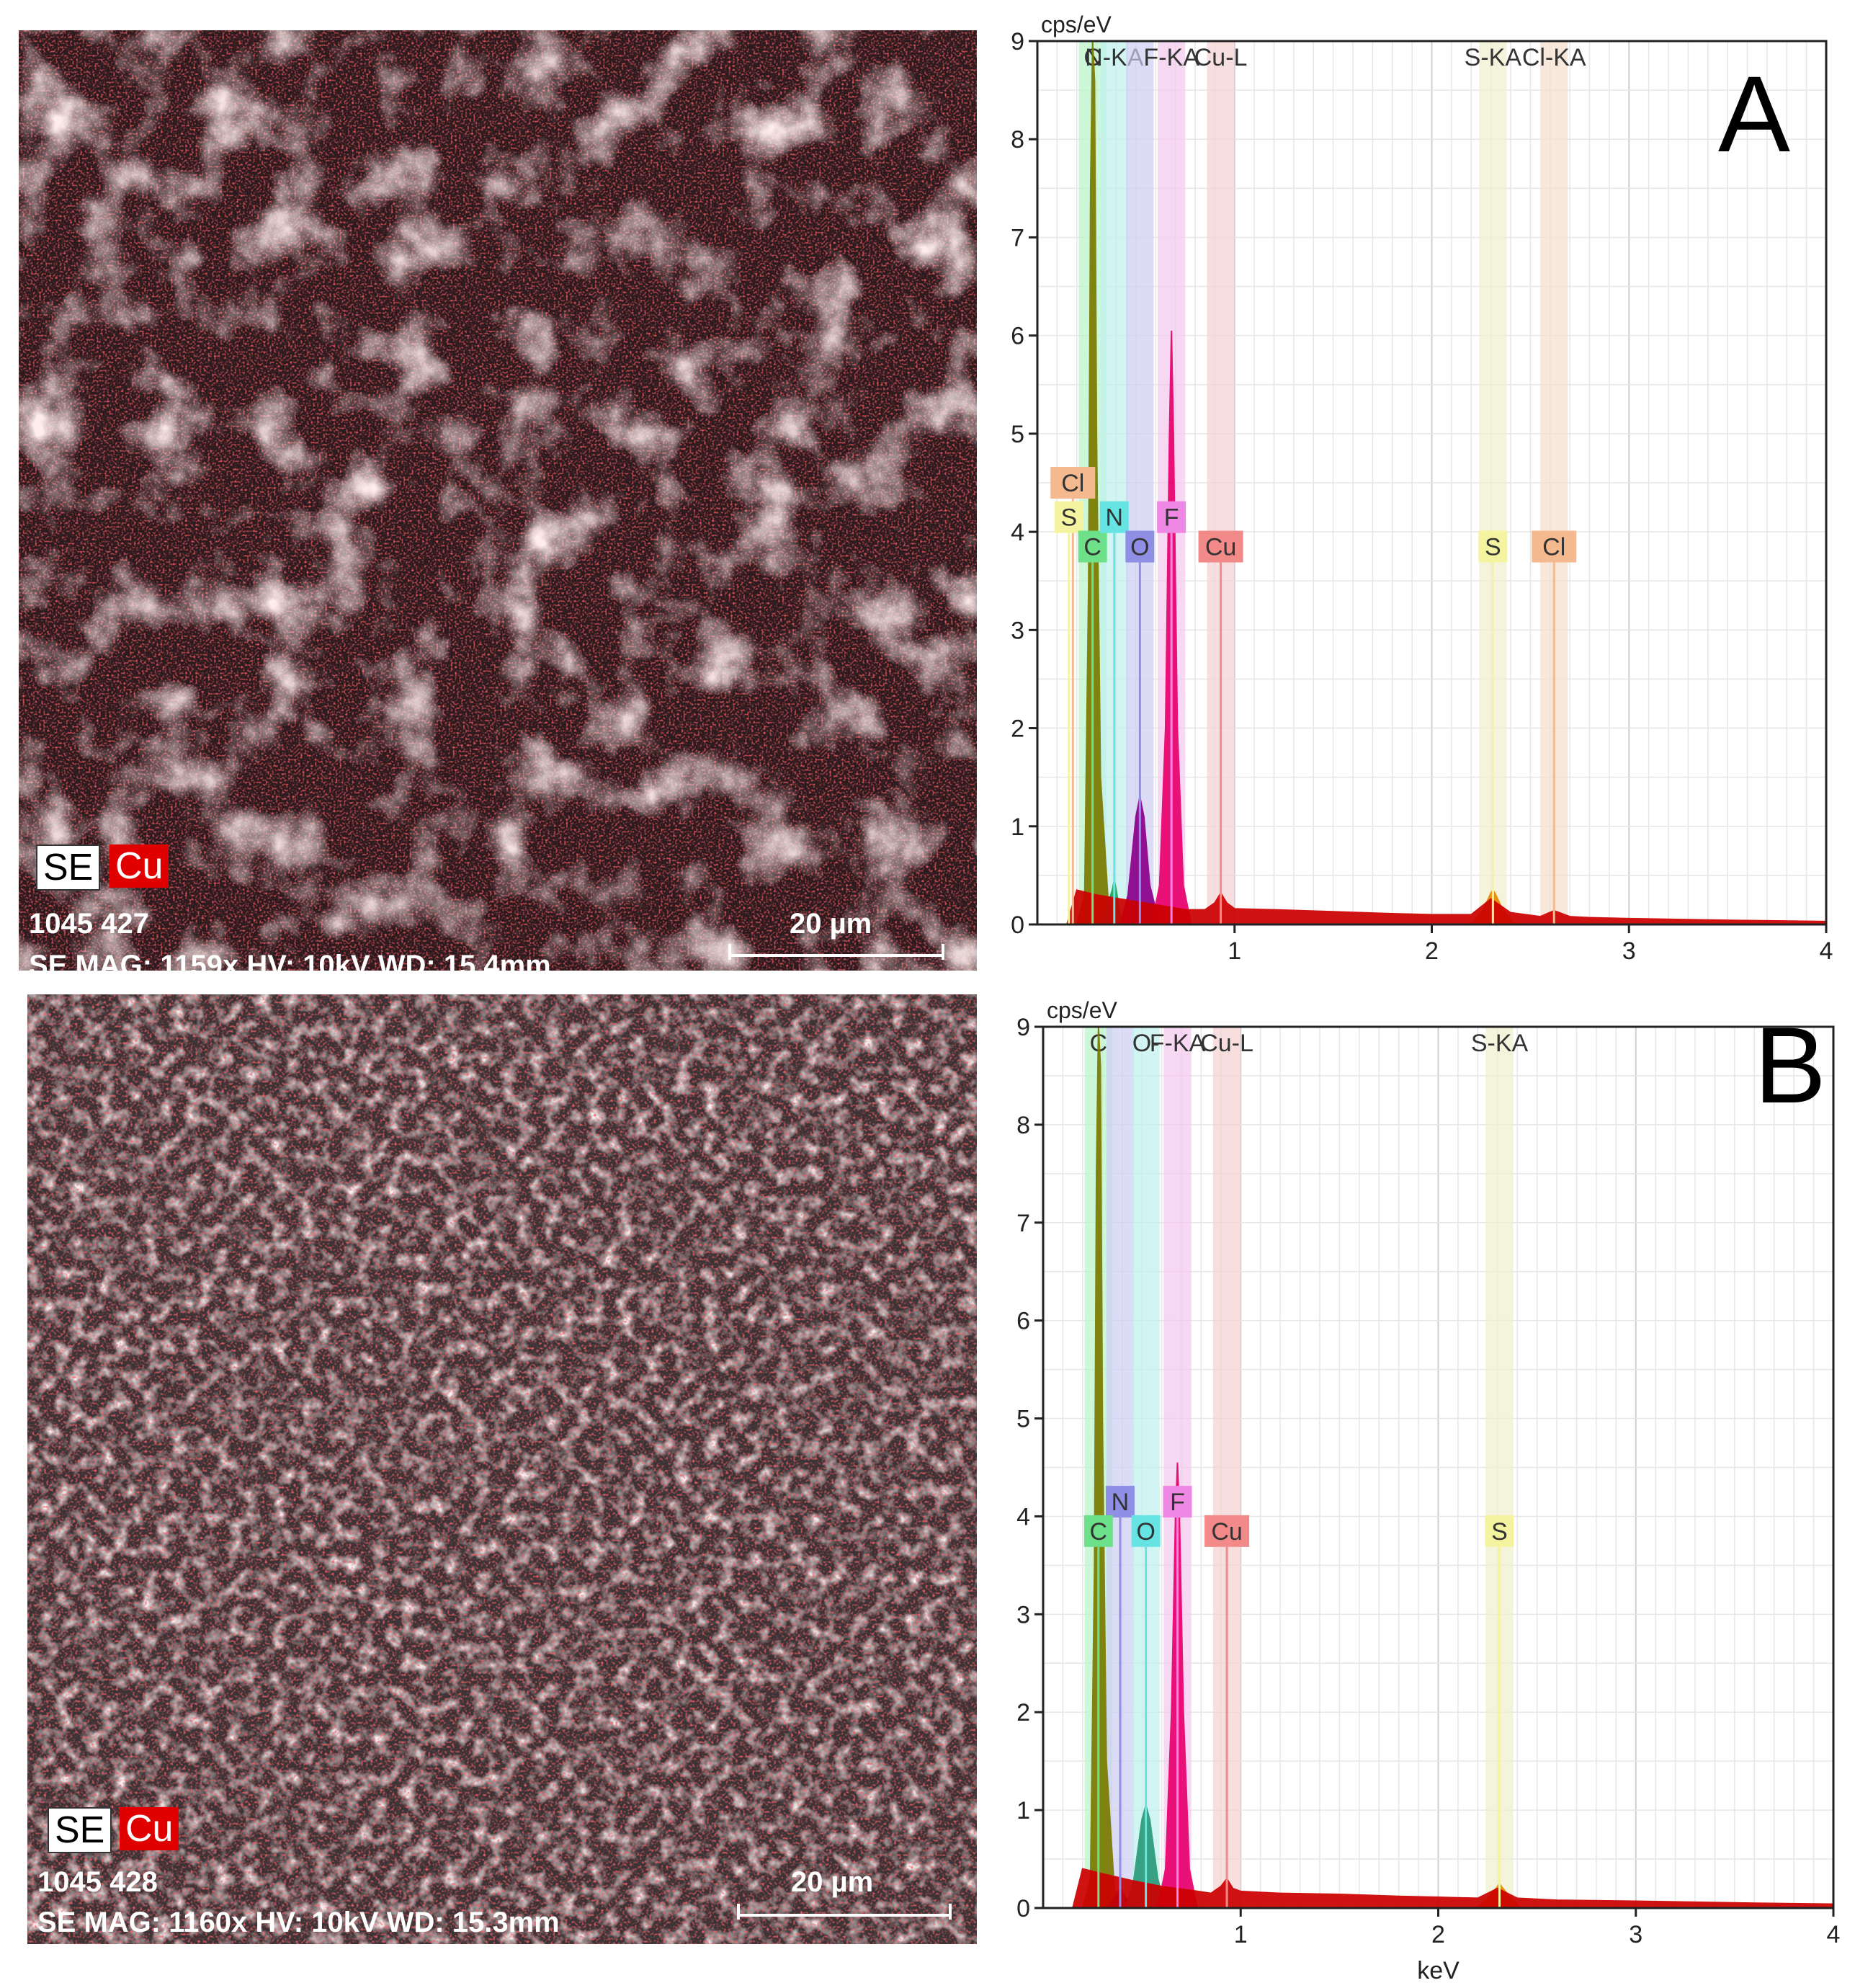 This screenshot has height=1988, width=1855. I want to click on sem-info: SE MAG: 1160x HV: 10kV WD: 15.3mm, so click(298, 1922).